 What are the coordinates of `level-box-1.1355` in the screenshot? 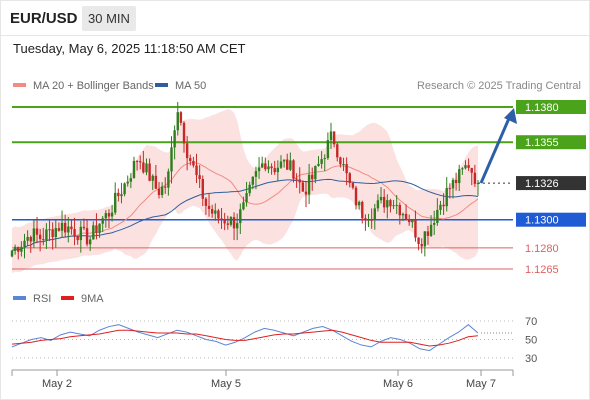 It's located at (551, 142).